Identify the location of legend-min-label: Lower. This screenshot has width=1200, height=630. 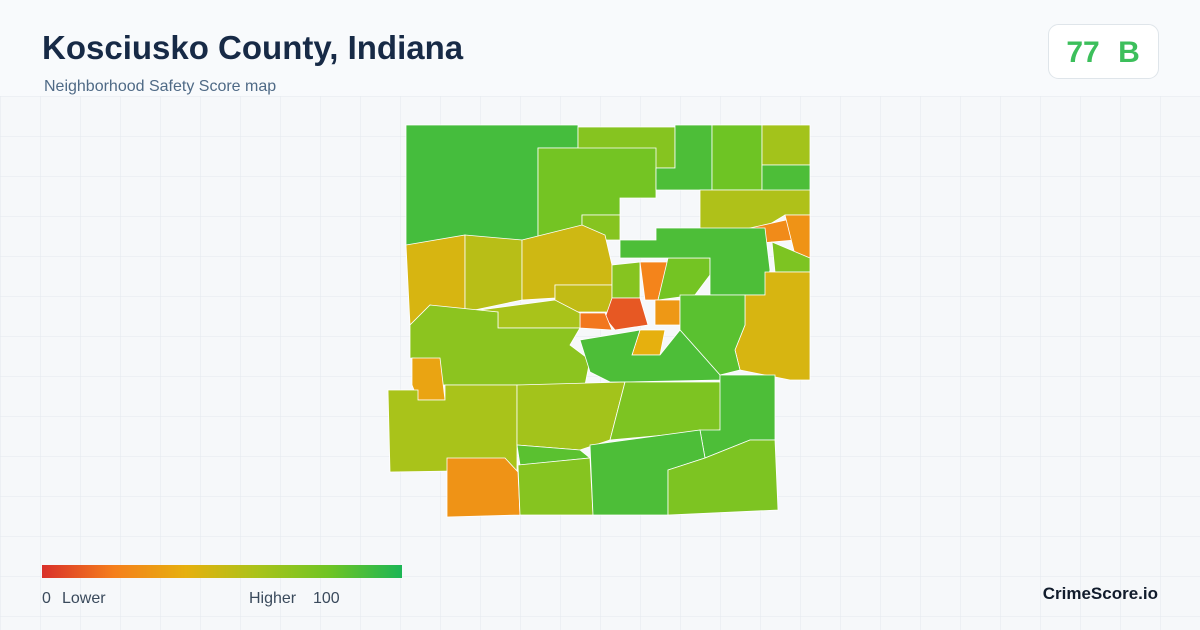
(84, 598).